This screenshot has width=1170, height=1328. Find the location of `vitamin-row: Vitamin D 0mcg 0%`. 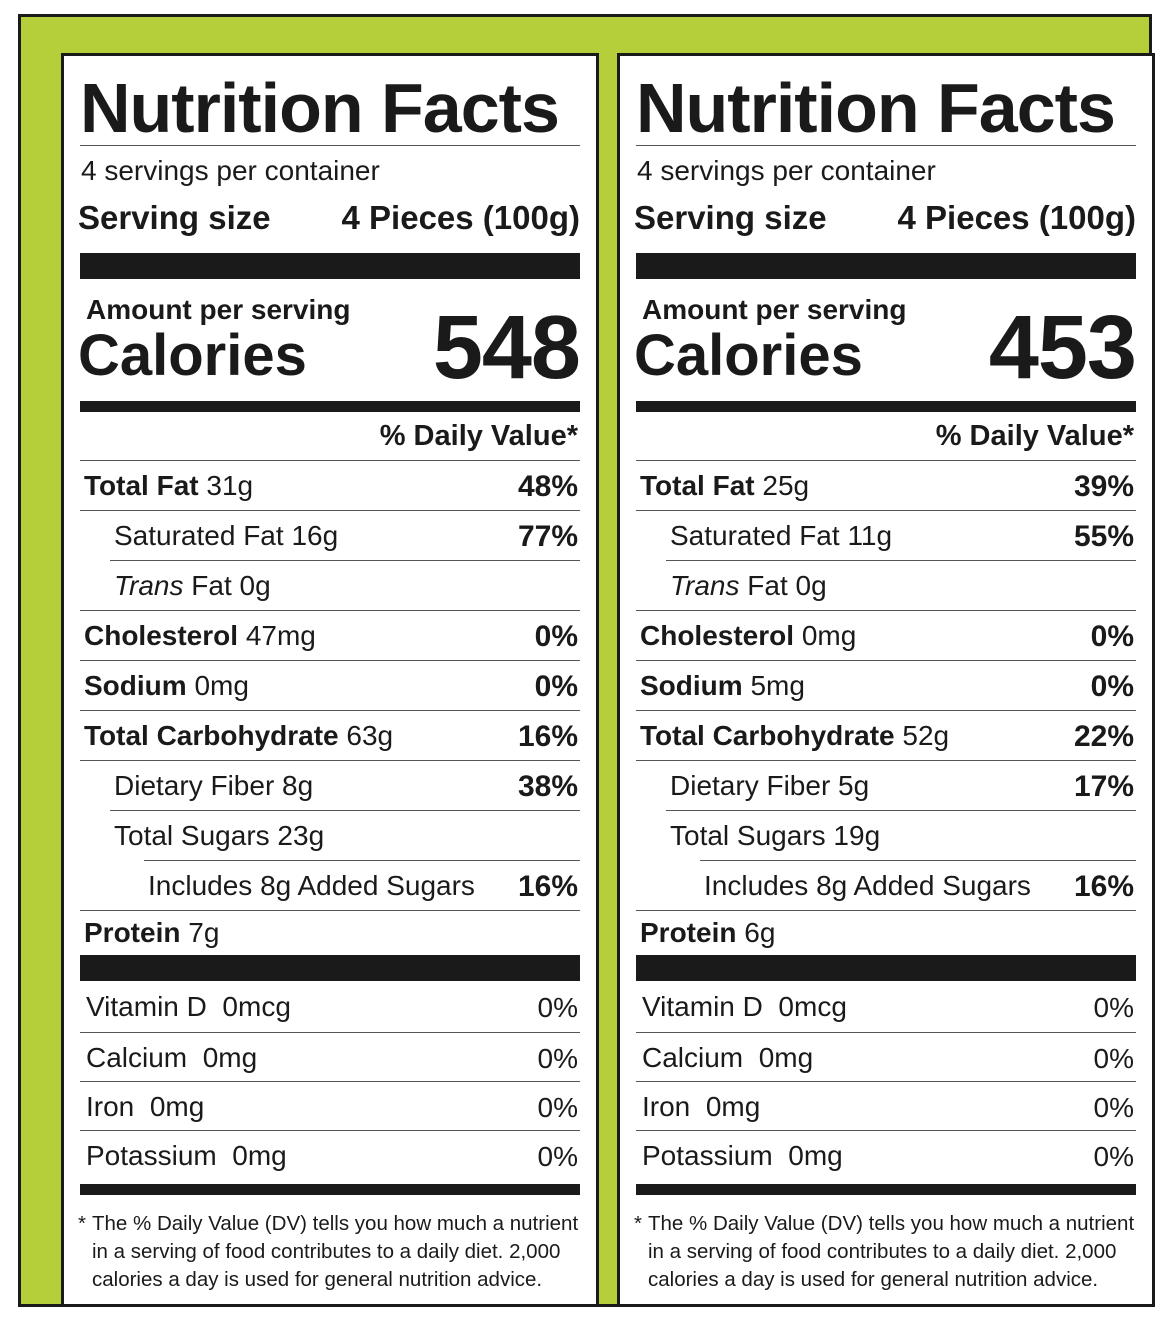

vitamin-row: Vitamin D 0mcg 0% is located at coordinates (886, 1007).